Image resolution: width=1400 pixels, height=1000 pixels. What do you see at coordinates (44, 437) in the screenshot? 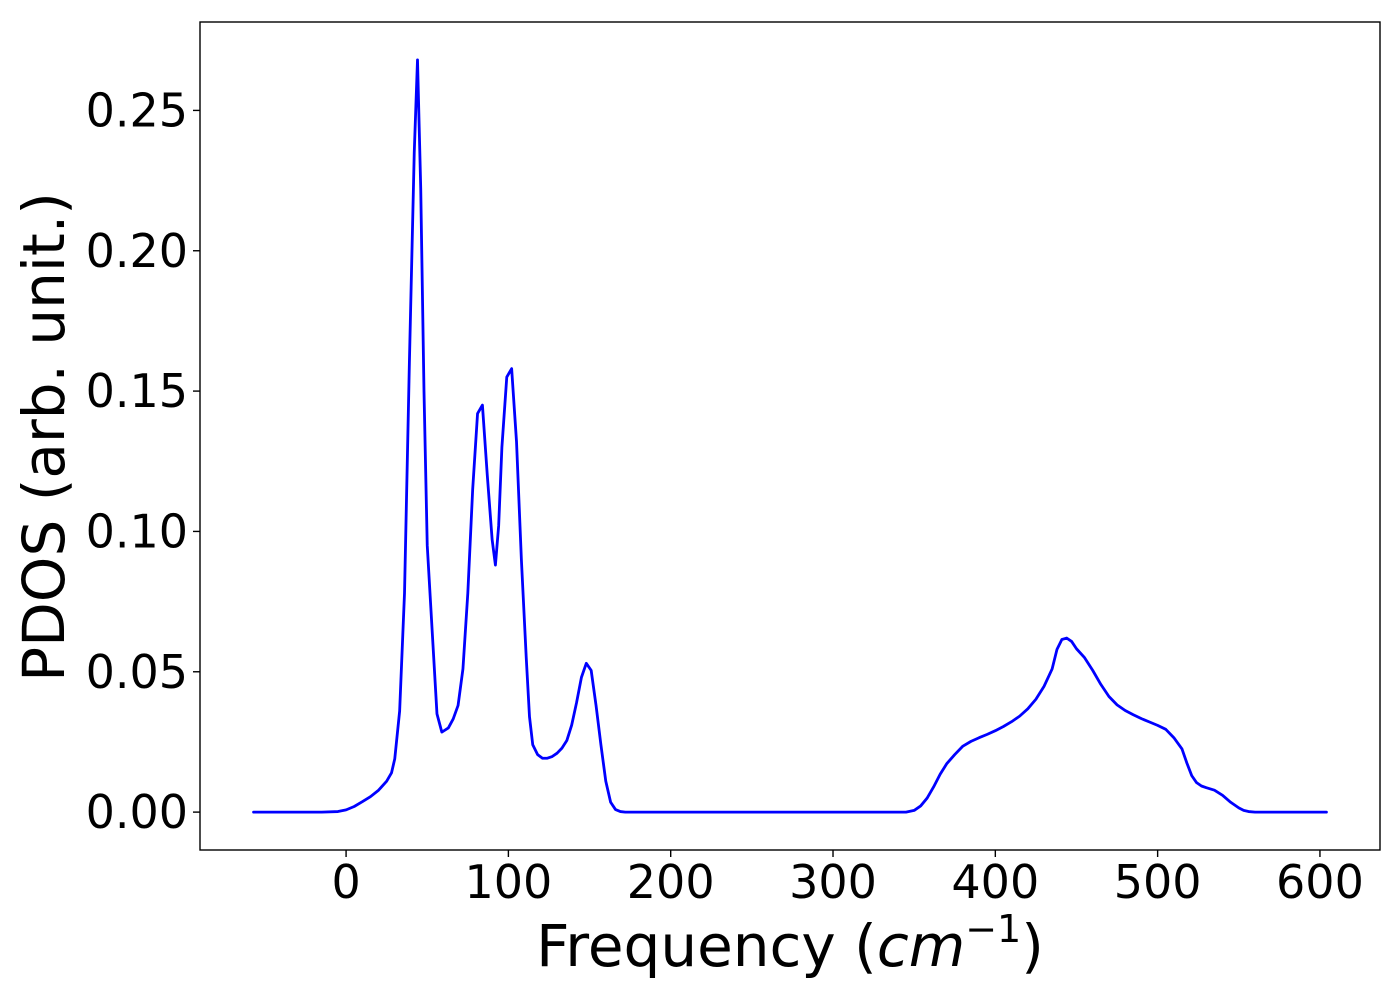
I see `y-axis-label: PDOS (arb. unit.)` at bounding box center [44, 437].